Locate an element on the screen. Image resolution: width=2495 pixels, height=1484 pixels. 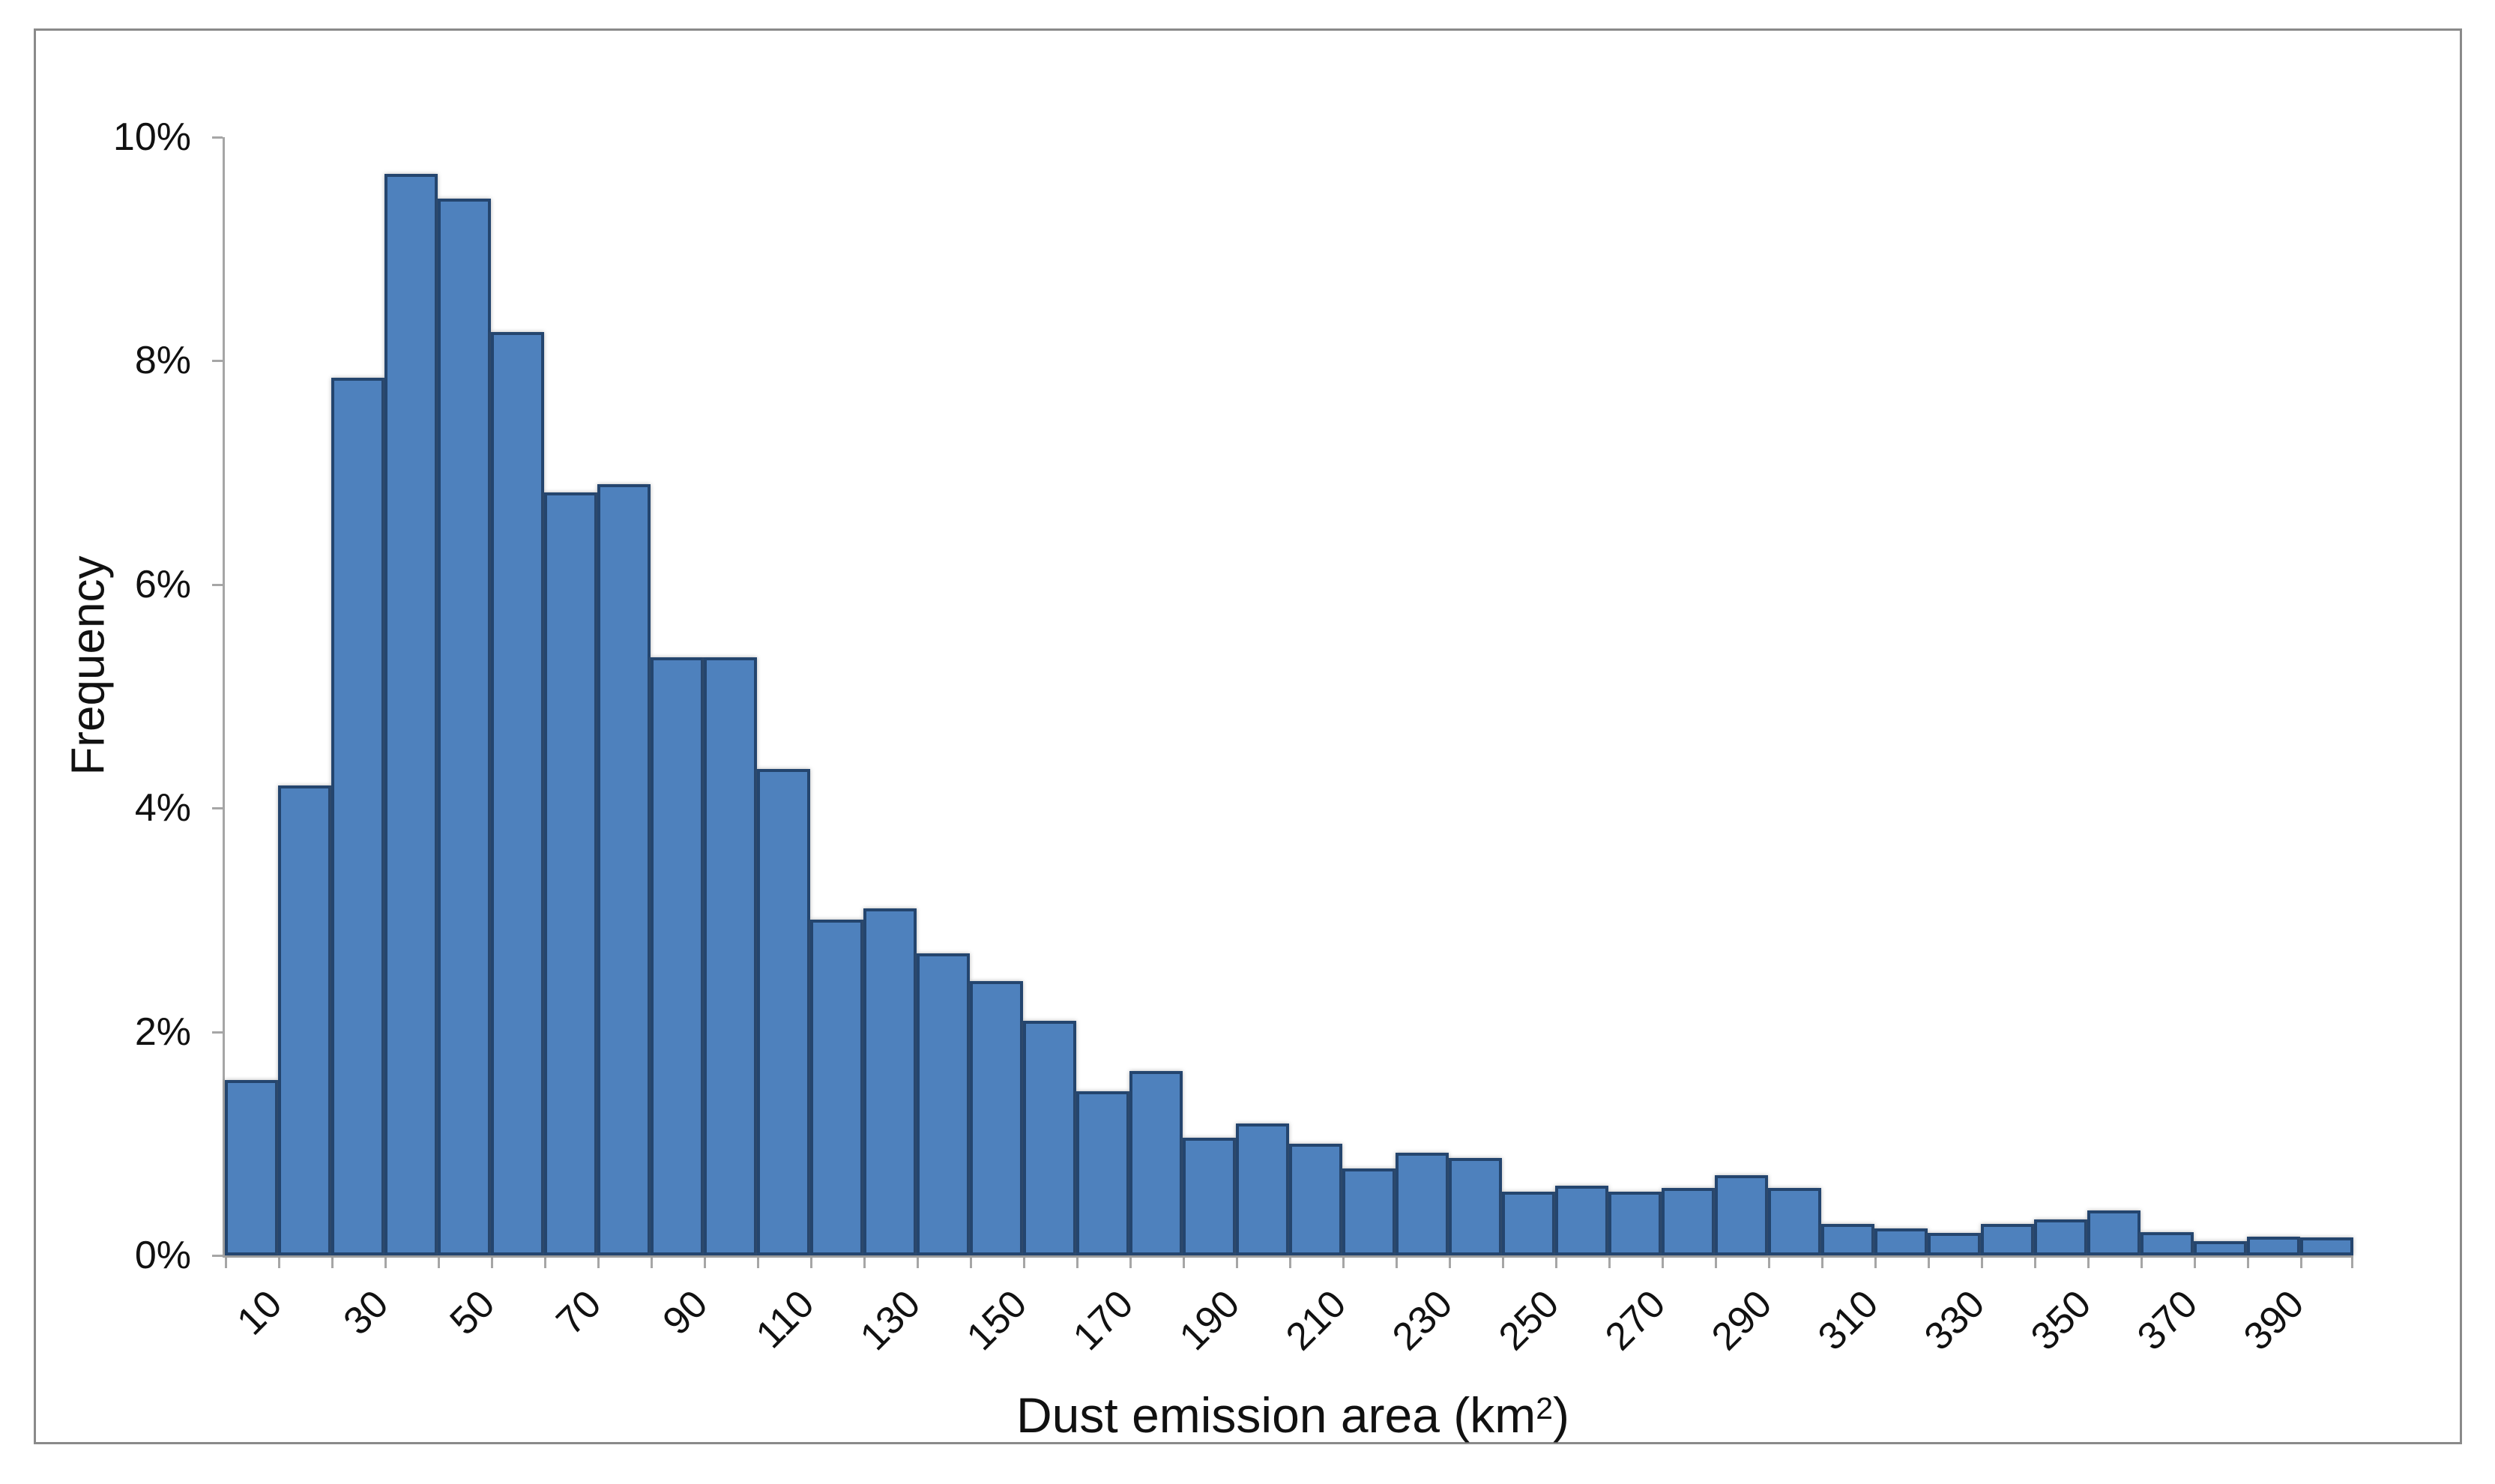
y-axis-tick-label: 4% is located at coordinates (162, 808).